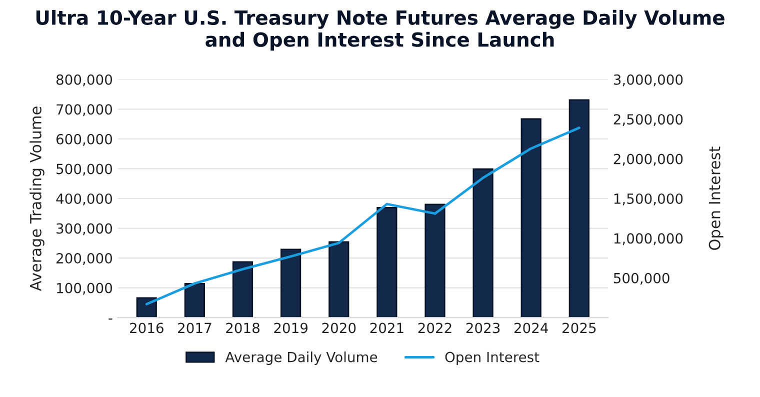  Describe the element at coordinates (243, 328) in the screenshot. I see `x-tick-label: 2018` at that location.